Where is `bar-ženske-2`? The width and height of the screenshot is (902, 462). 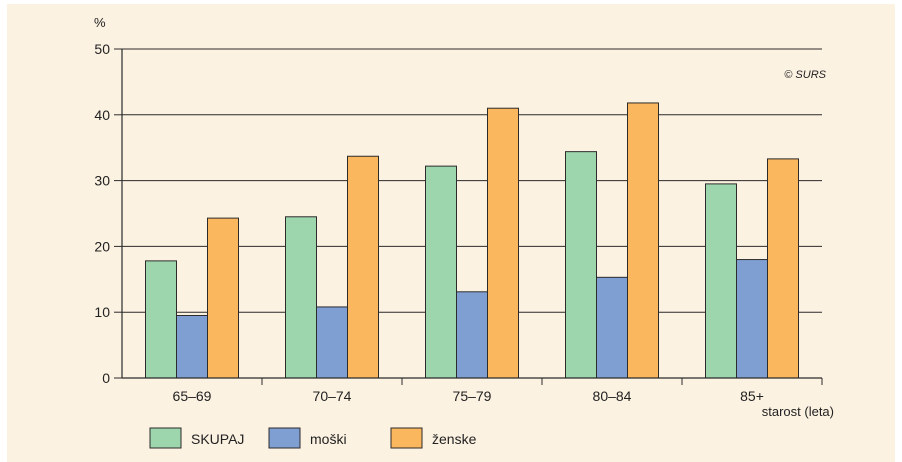 bar-ženske-2 is located at coordinates (363, 267).